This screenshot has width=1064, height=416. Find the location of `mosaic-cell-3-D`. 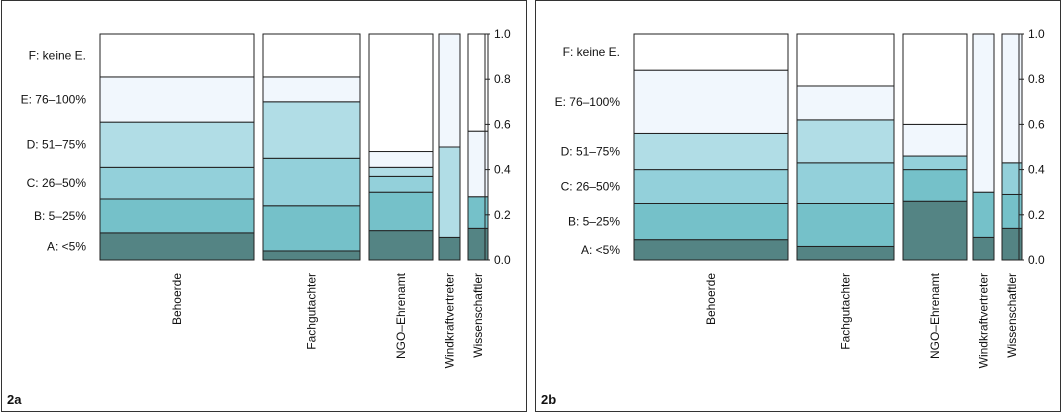

mosaic-cell-3-D is located at coordinates (449, 192).